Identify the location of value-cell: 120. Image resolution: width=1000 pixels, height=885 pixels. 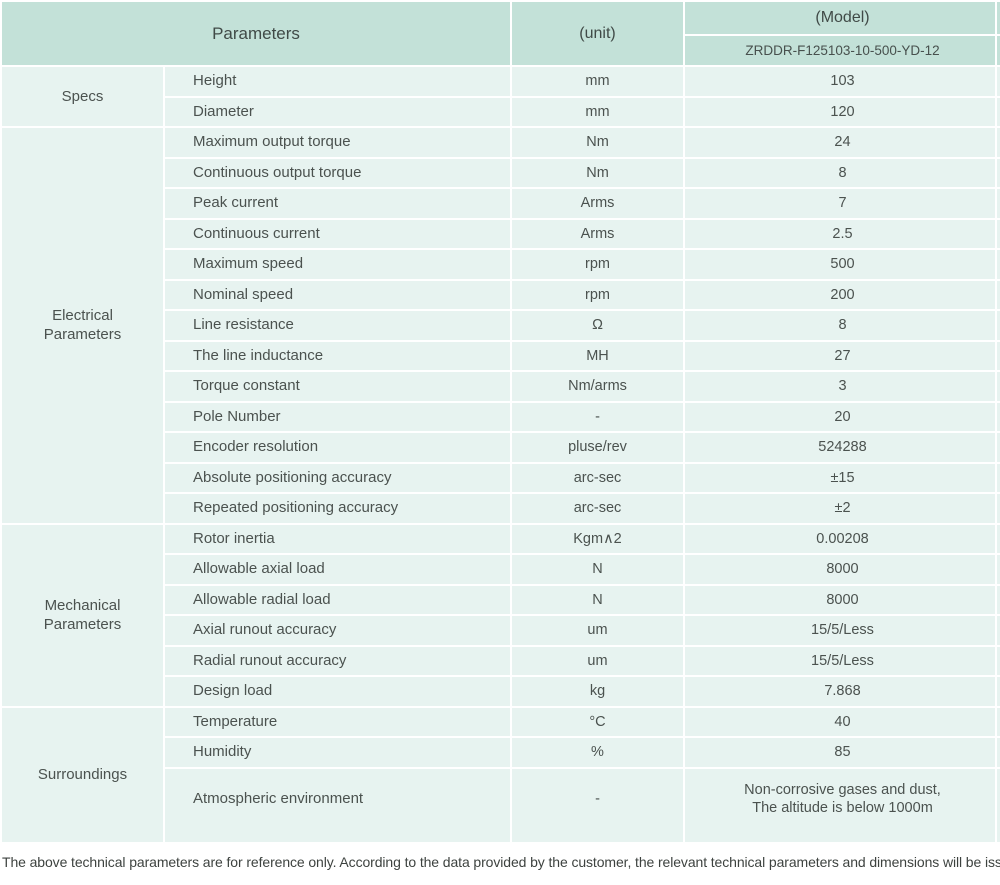
(842, 111).